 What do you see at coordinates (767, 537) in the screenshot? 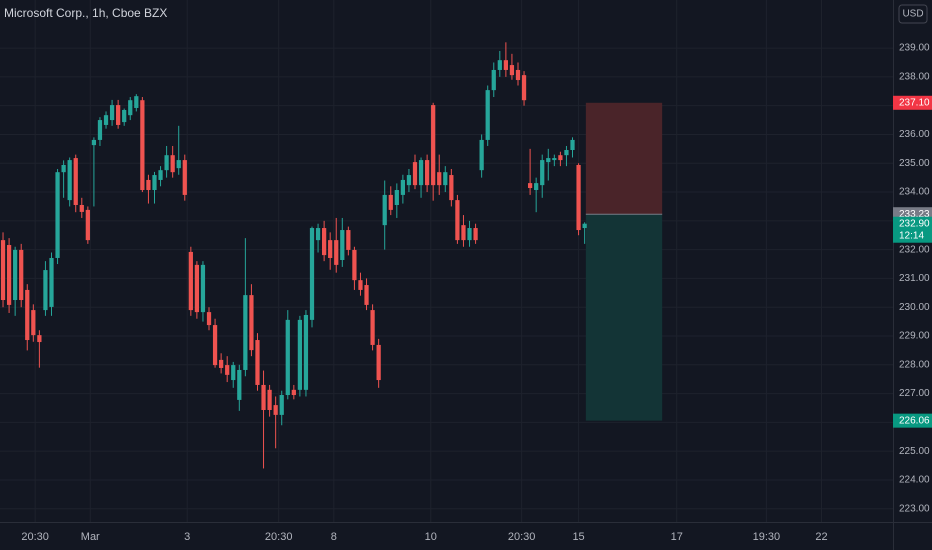
I see `x-tick-label: 19:30` at bounding box center [767, 537].